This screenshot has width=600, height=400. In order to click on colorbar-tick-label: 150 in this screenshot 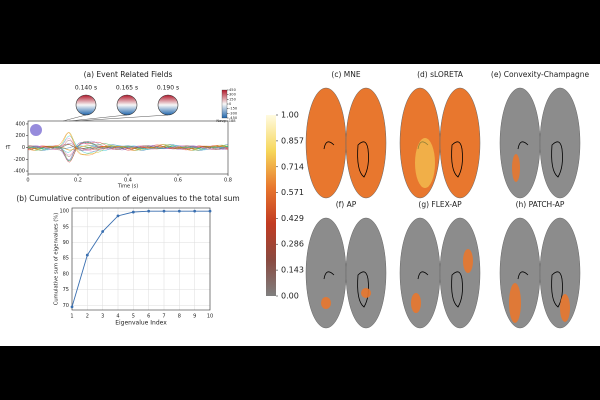, I will do `click(233, 99)`.